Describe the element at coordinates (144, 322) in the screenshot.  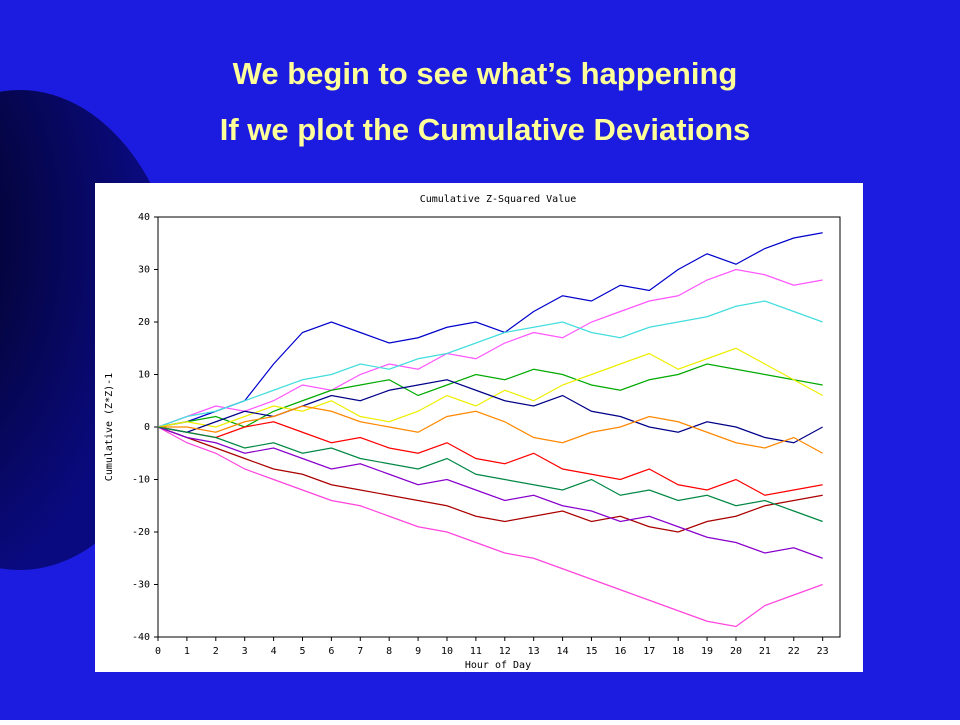
I see `y-tick-label: 20` at that location.